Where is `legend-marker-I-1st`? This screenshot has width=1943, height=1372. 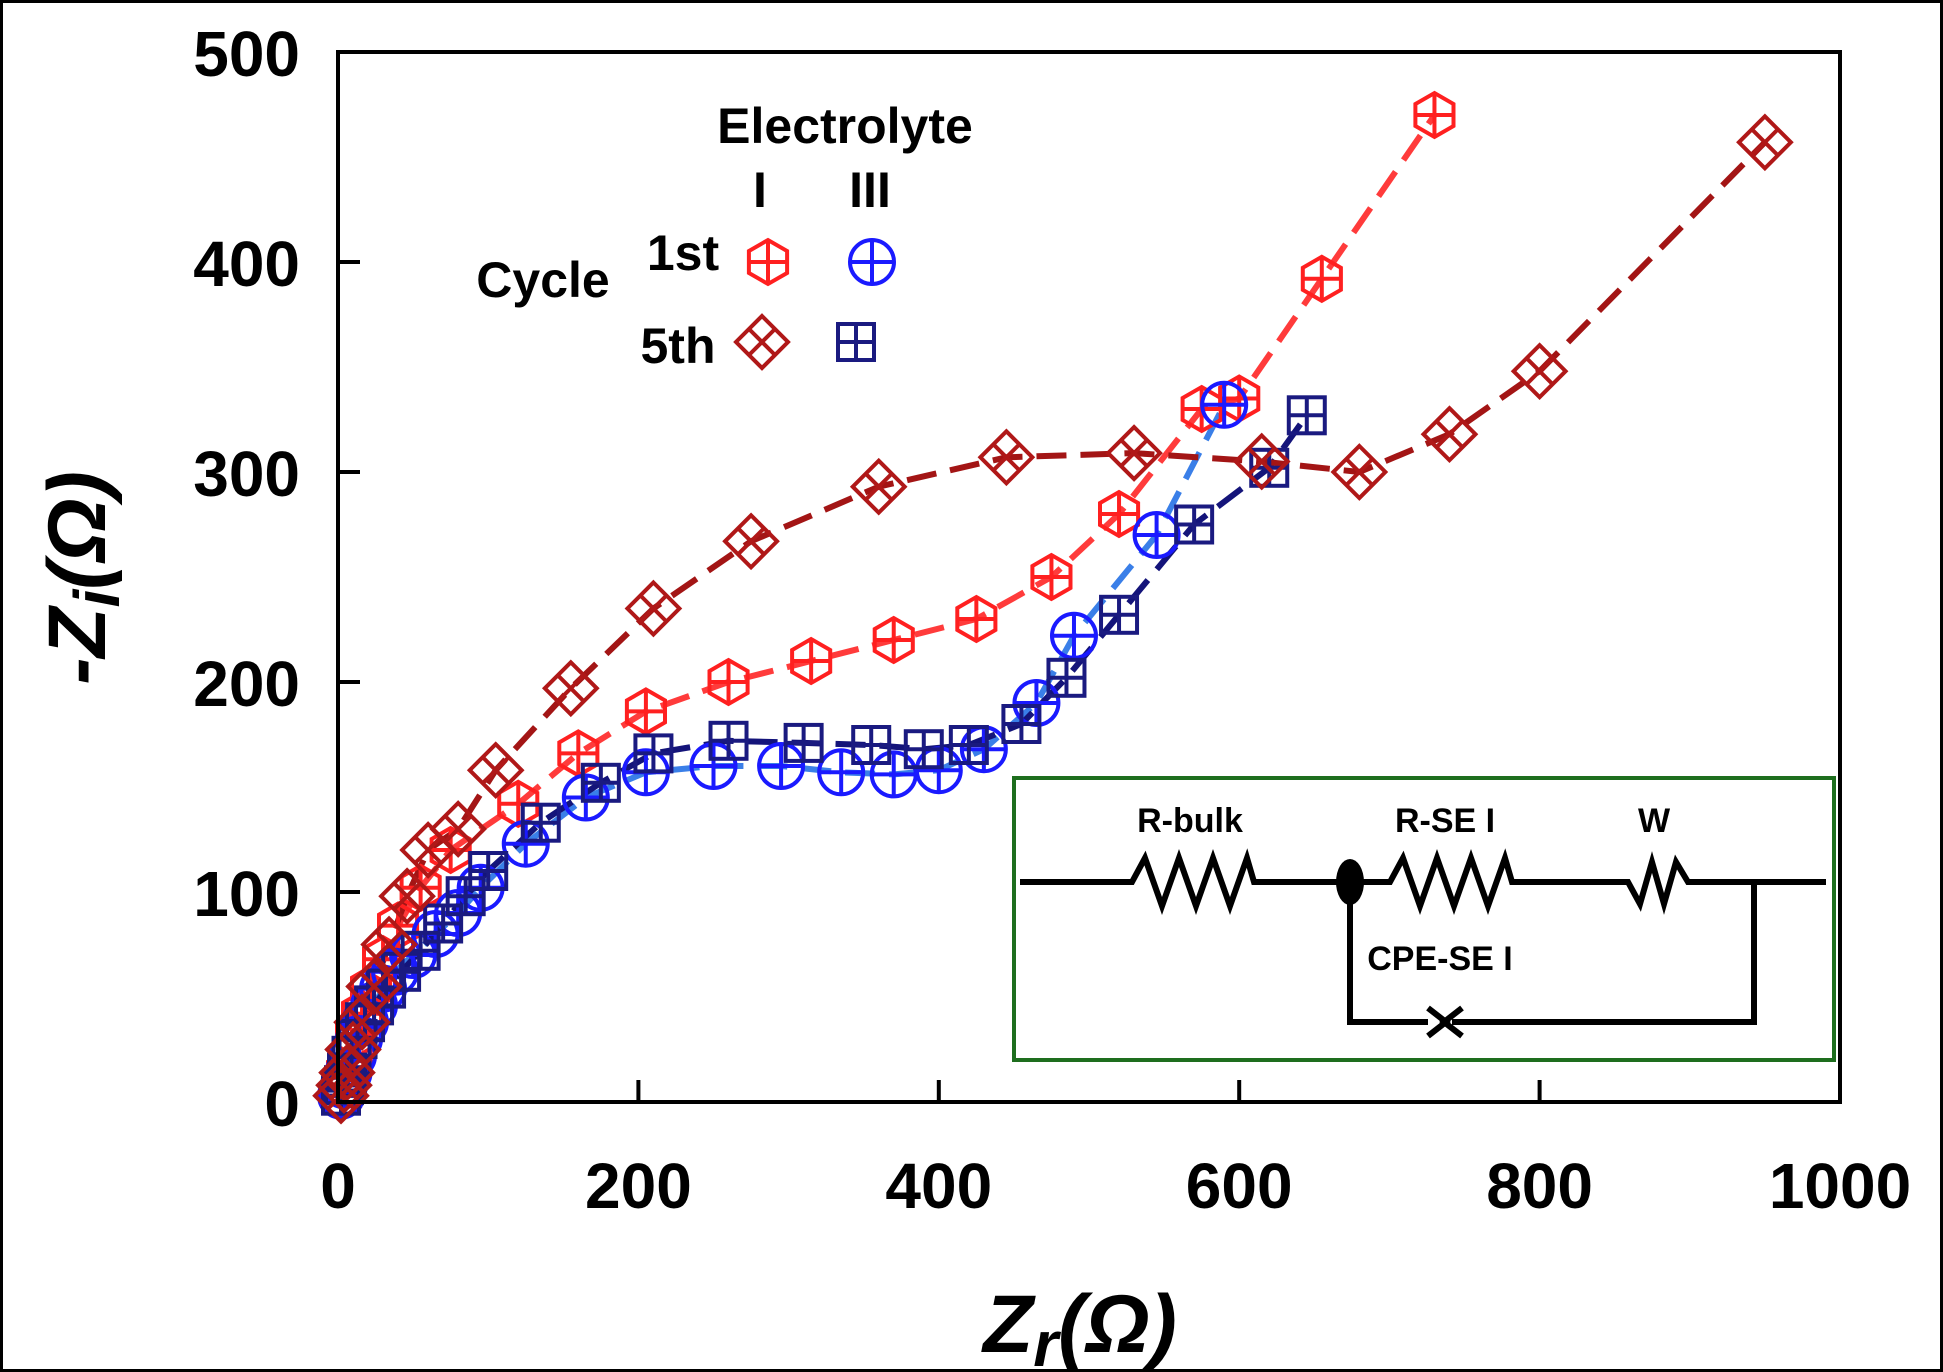 legend-marker-I-1st is located at coordinates (768, 262).